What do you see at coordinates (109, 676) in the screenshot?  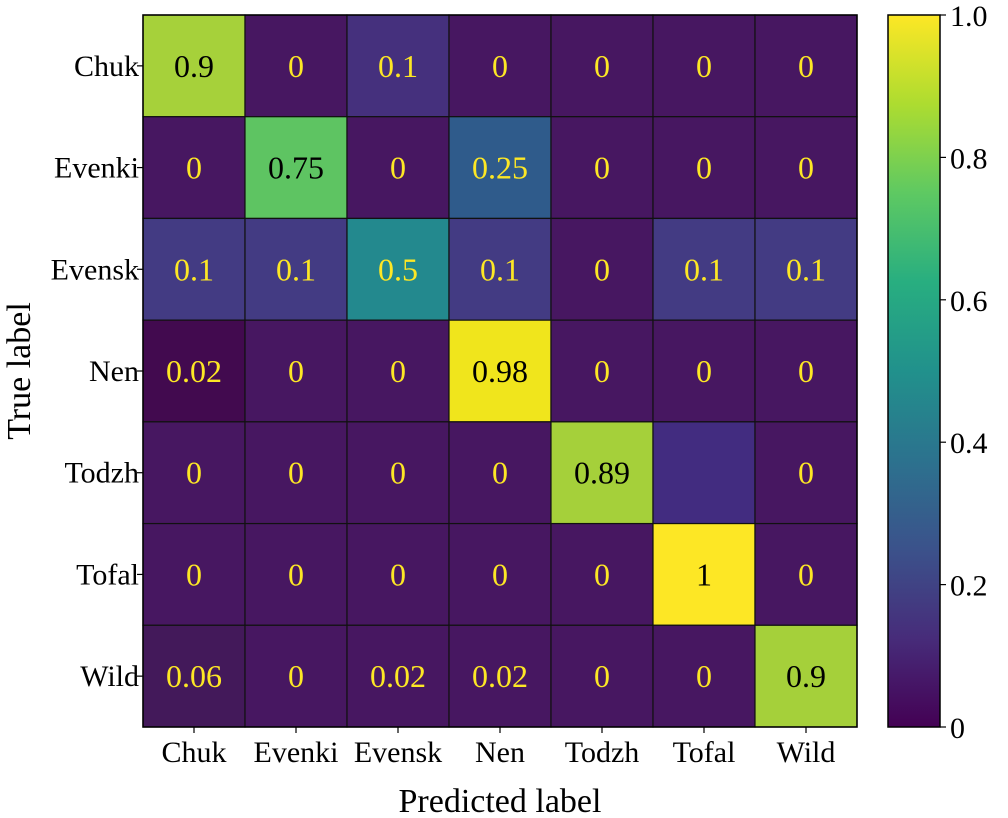 I see `y-tick-label: Wild` at bounding box center [109, 676].